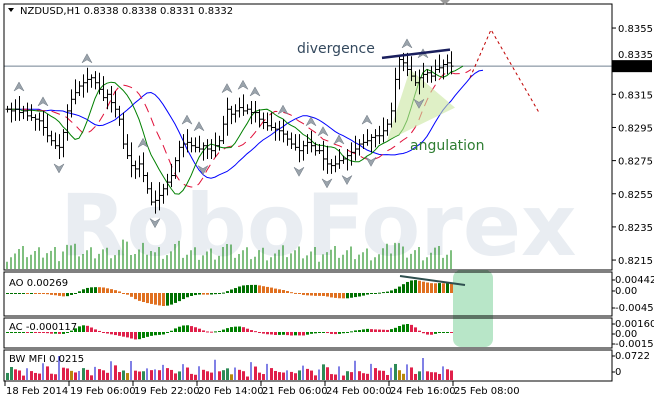 This screenshot has height=400, width=654. I want to click on fractal-up-icon, so click(255, 91).